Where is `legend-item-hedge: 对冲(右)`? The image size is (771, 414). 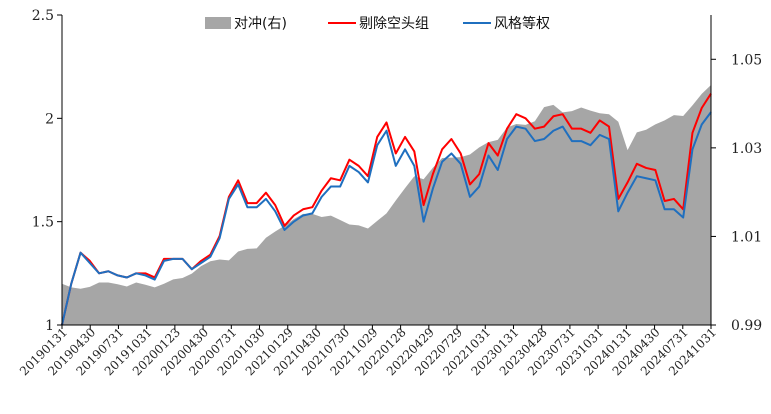 legend-item-hedge: 对冲(右) is located at coordinates (246, 24).